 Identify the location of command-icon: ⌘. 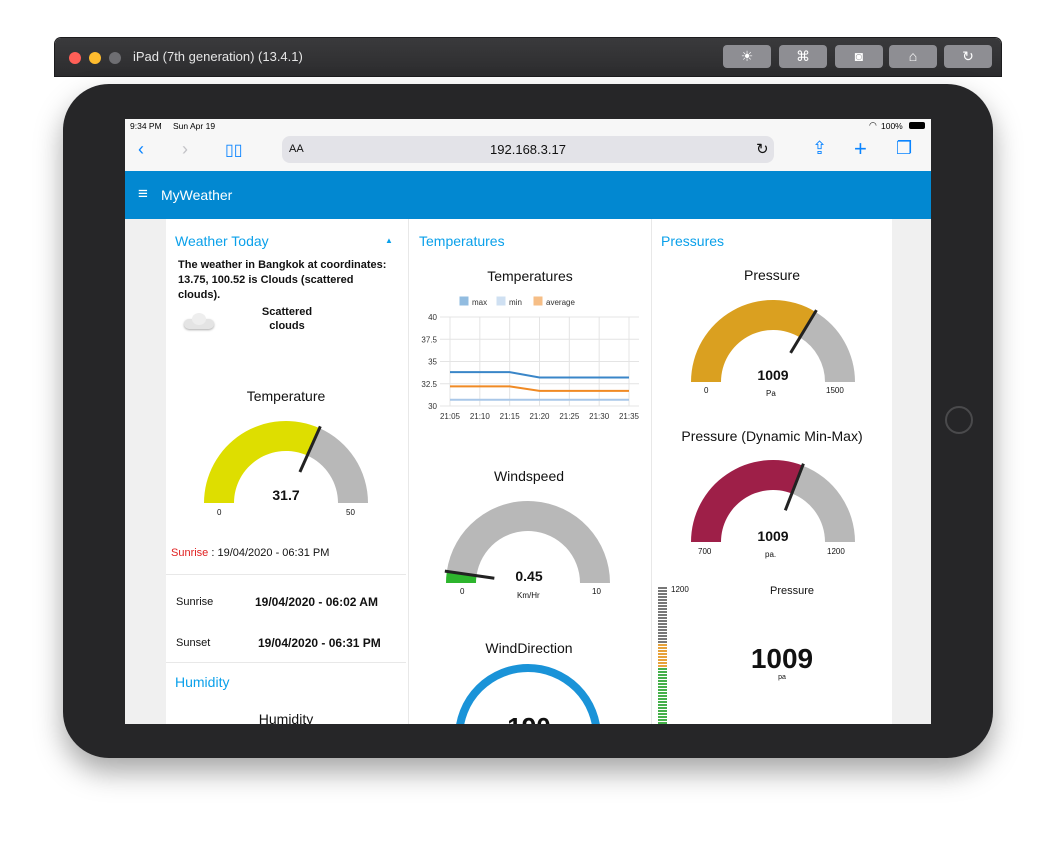
(803, 56).